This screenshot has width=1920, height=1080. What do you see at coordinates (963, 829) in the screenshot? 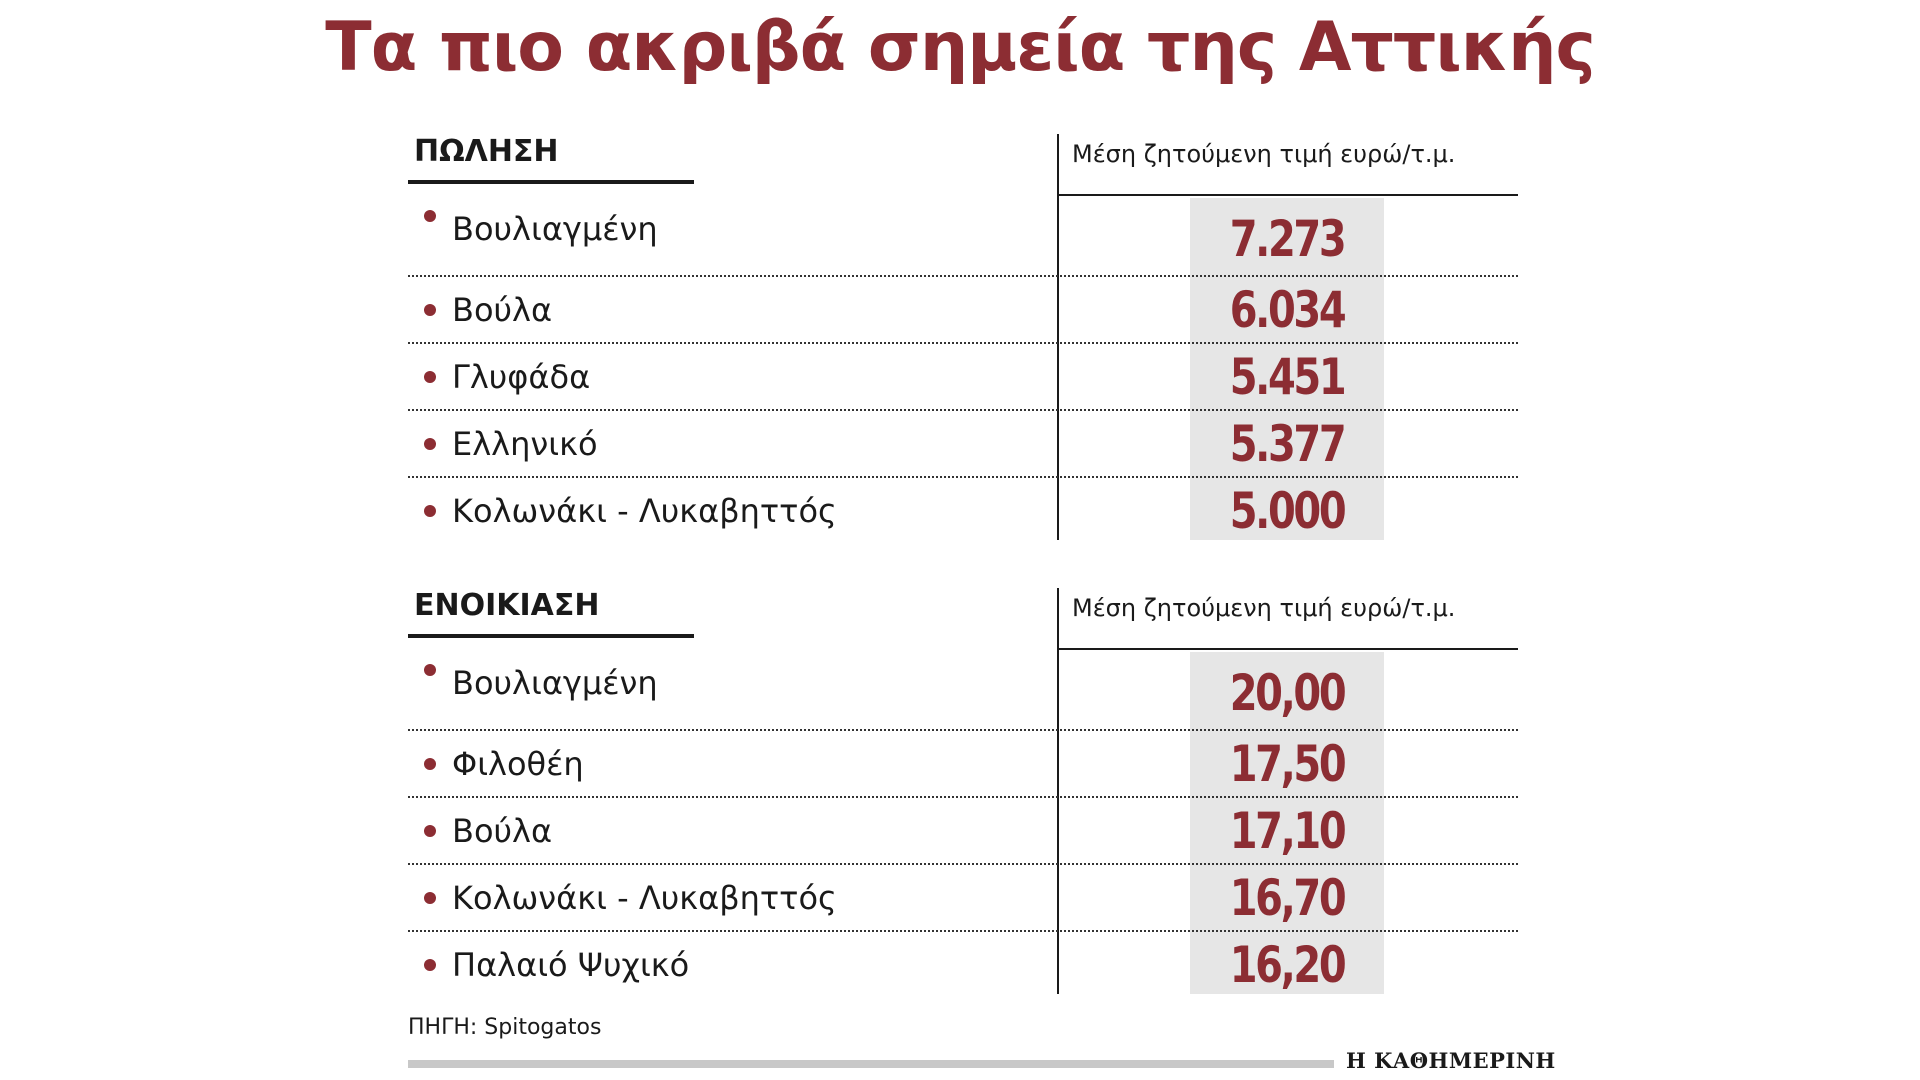
I see `list-item: Βούλα 17,10` at bounding box center [963, 829].